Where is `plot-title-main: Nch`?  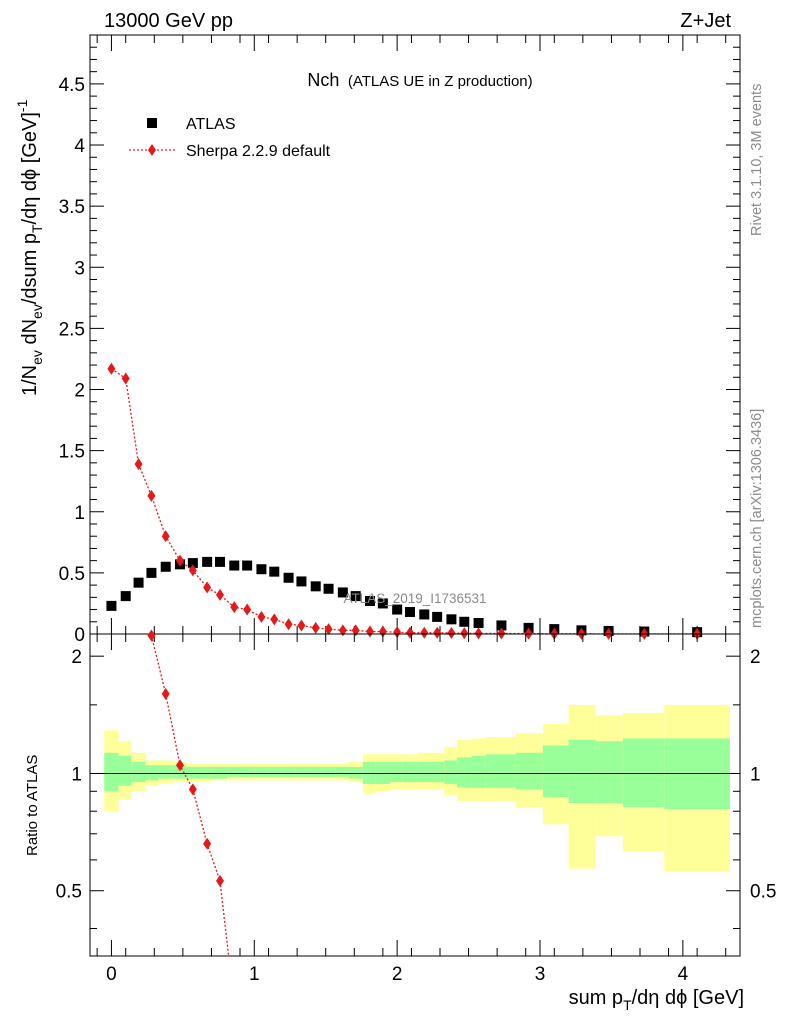 plot-title-main: Nch is located at coordinates (323, 80).